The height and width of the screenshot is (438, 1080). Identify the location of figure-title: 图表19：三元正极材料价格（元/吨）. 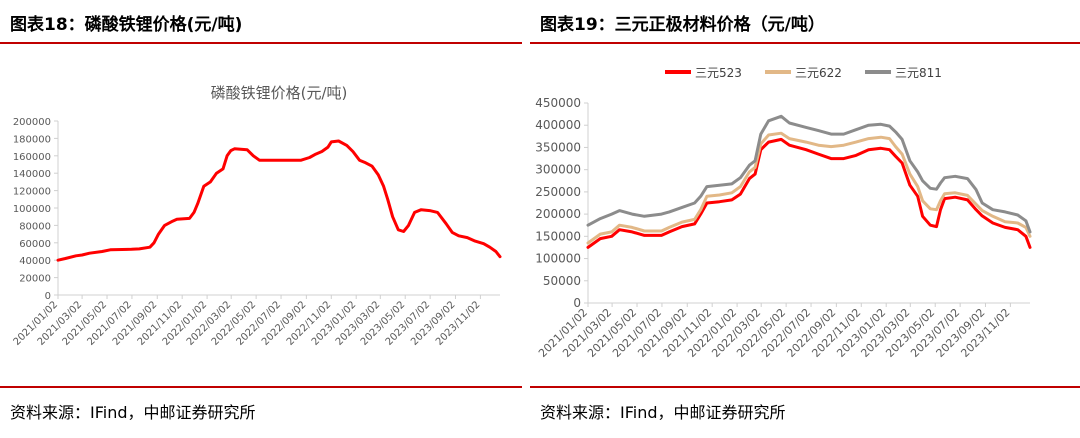
(682, 25).